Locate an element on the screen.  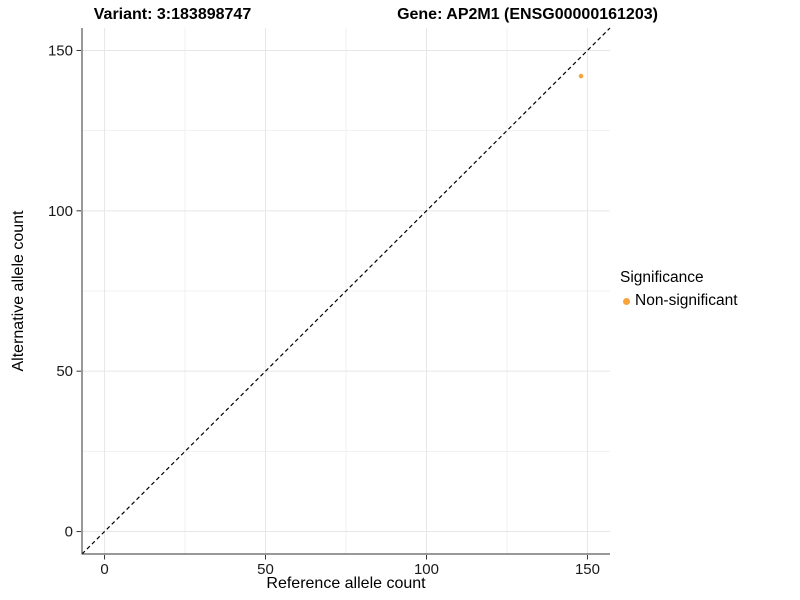
y-tick-label: 100 is located at coordinates (60, 211).